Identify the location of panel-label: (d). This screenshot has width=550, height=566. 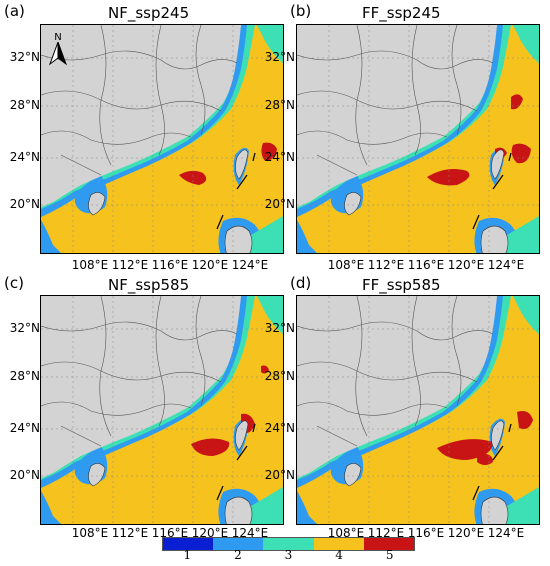
(301, 283).